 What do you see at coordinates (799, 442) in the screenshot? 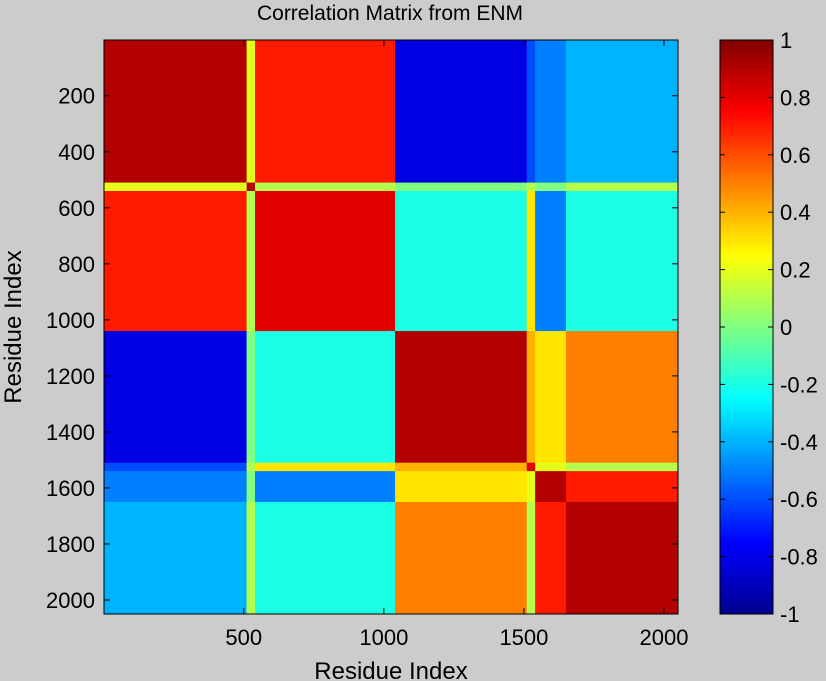
I see `colorbar-tick-label: -0.4` at bounding box center [799, 442].